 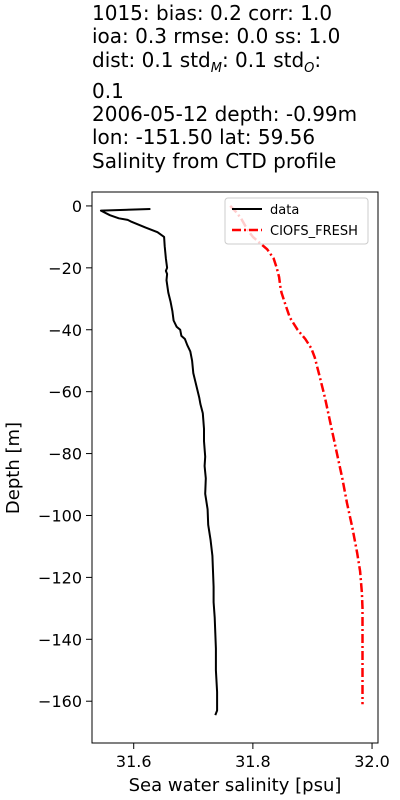 What do you see at coordinates (60, 577) in the screenshot?
I see `y-tick-label: −120` at bounding box center [60, 577].